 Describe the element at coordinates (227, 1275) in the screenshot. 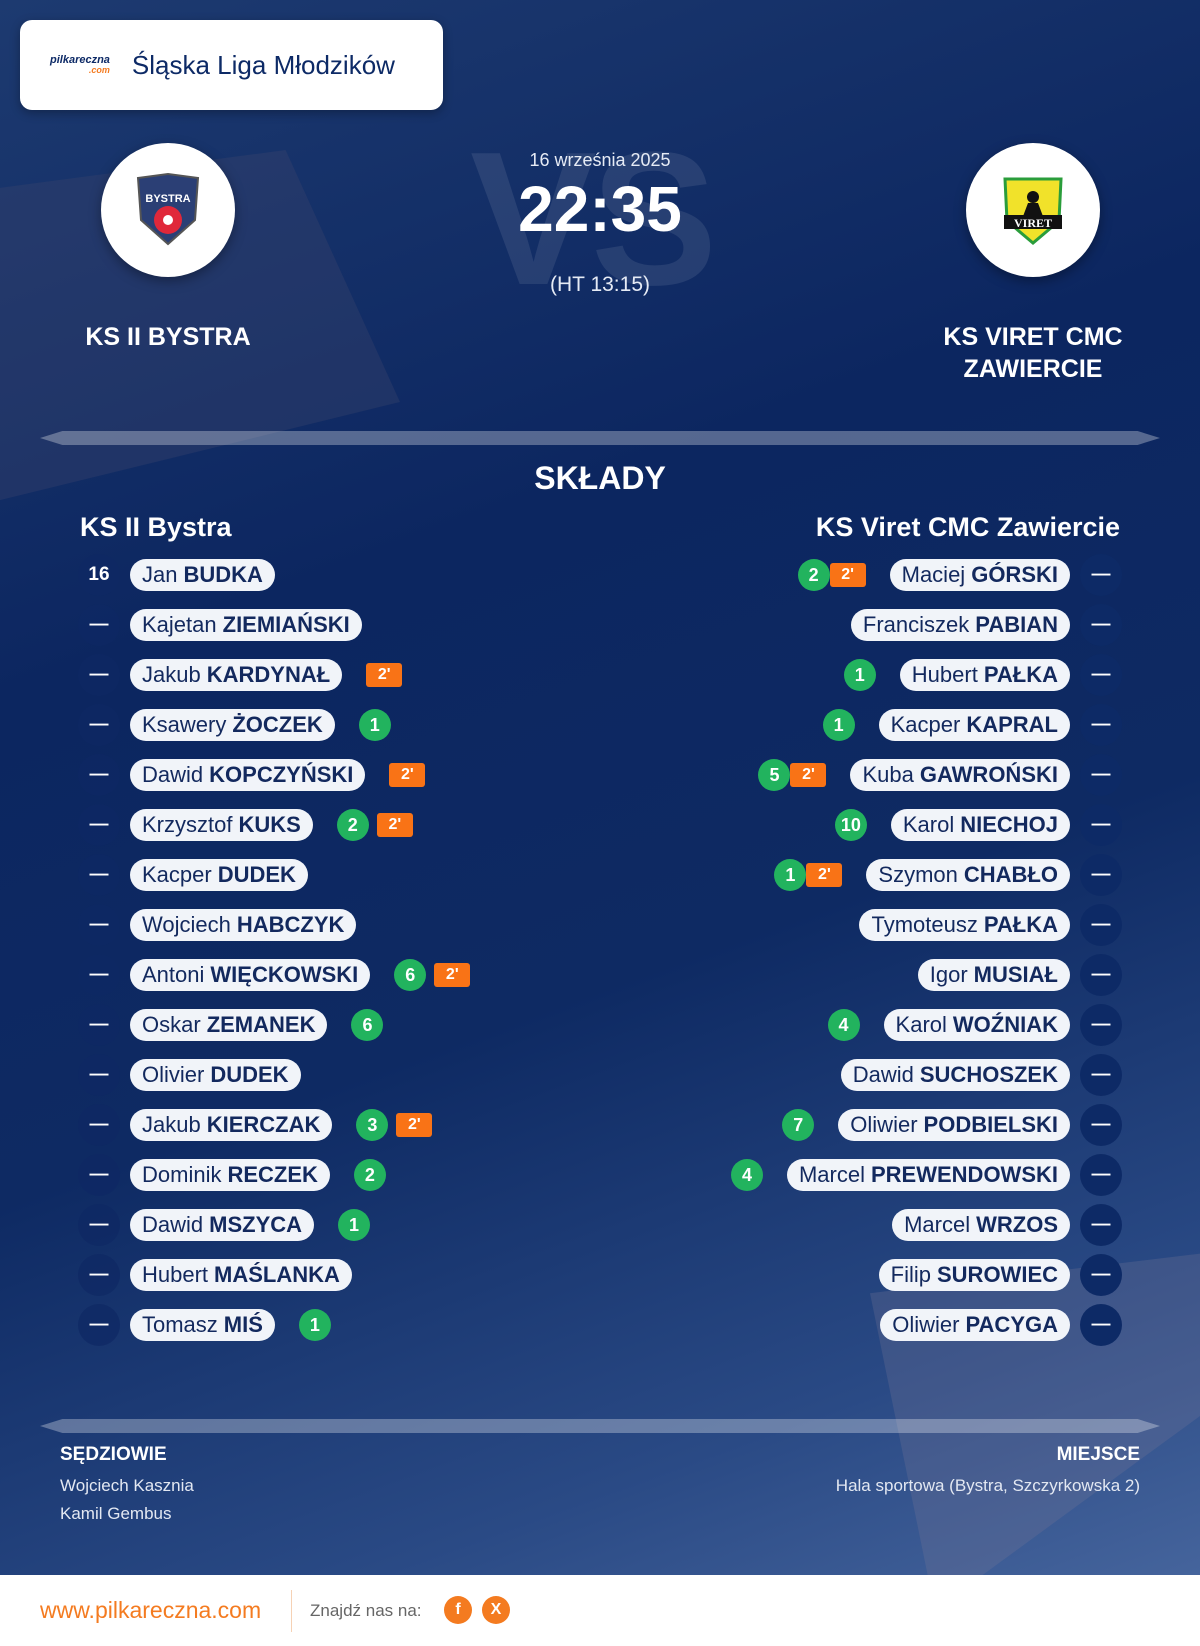

I see `player-row: — Hubert MAŚLANKA` at that location.